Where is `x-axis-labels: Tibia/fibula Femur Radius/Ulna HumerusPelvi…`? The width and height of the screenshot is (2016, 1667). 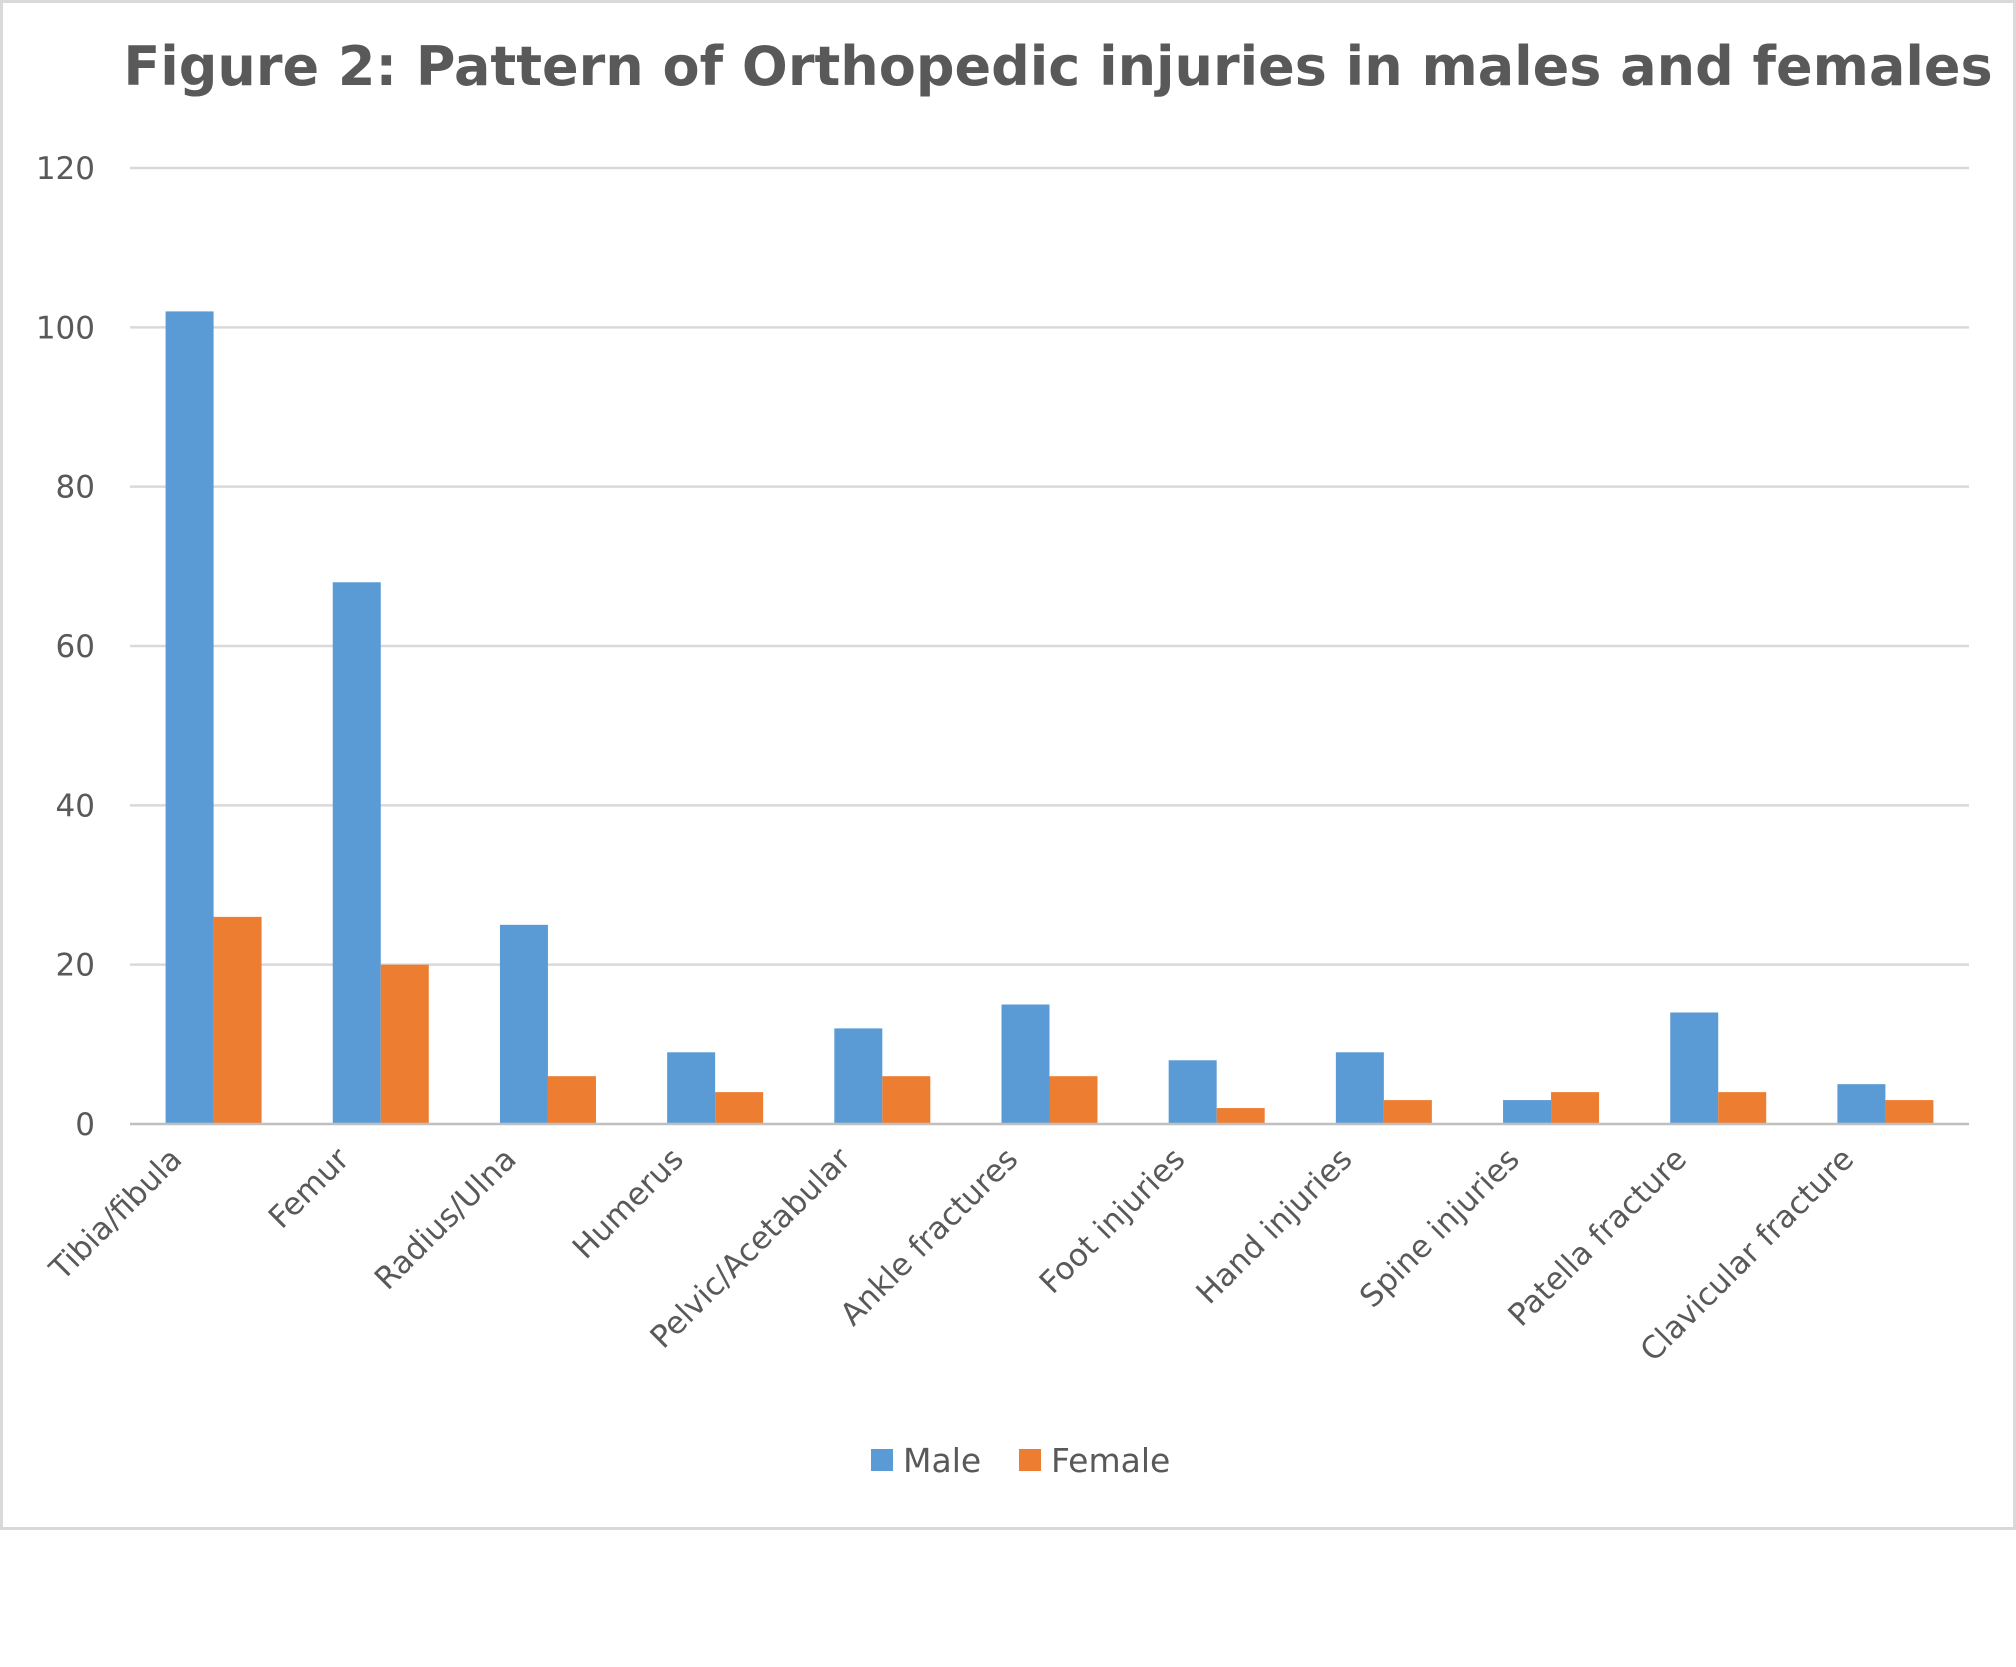 x-axis-labels: Tibia/fibula Femur Radius/Ulna HumerusPelvi… is located at coordinates (951, 1255).